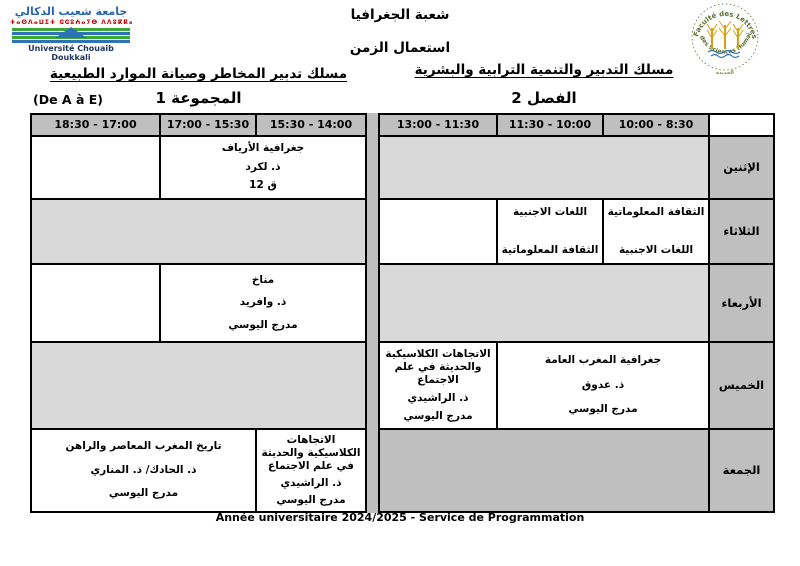  I want to click on svg-text: كلية الآداب والعلوم الإنسانية, so click(687, 3).